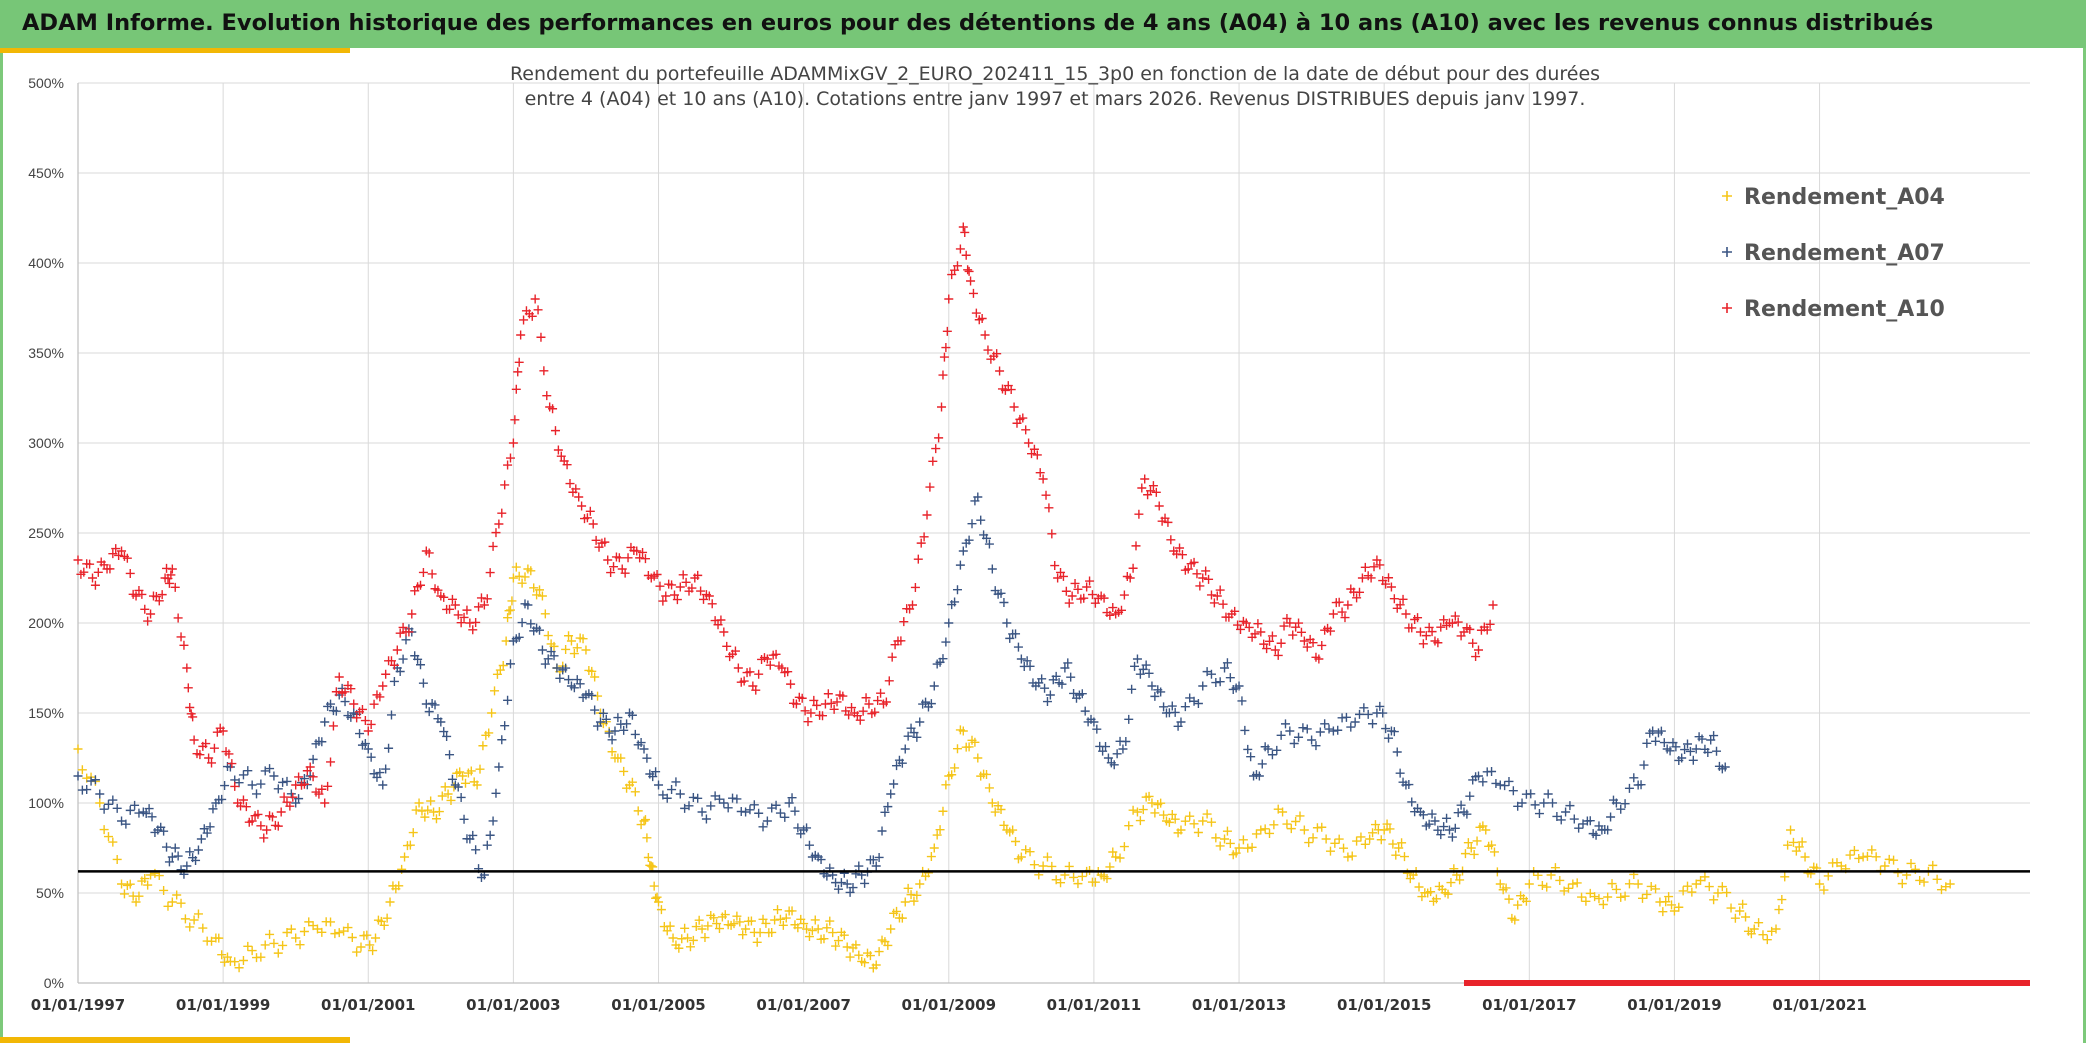 This screenshot has width=2086, height=1043. Describe the element at coordinates (78, 1005) in the screenshot. I see `x-tick-label: 01/01/1997` at that location.